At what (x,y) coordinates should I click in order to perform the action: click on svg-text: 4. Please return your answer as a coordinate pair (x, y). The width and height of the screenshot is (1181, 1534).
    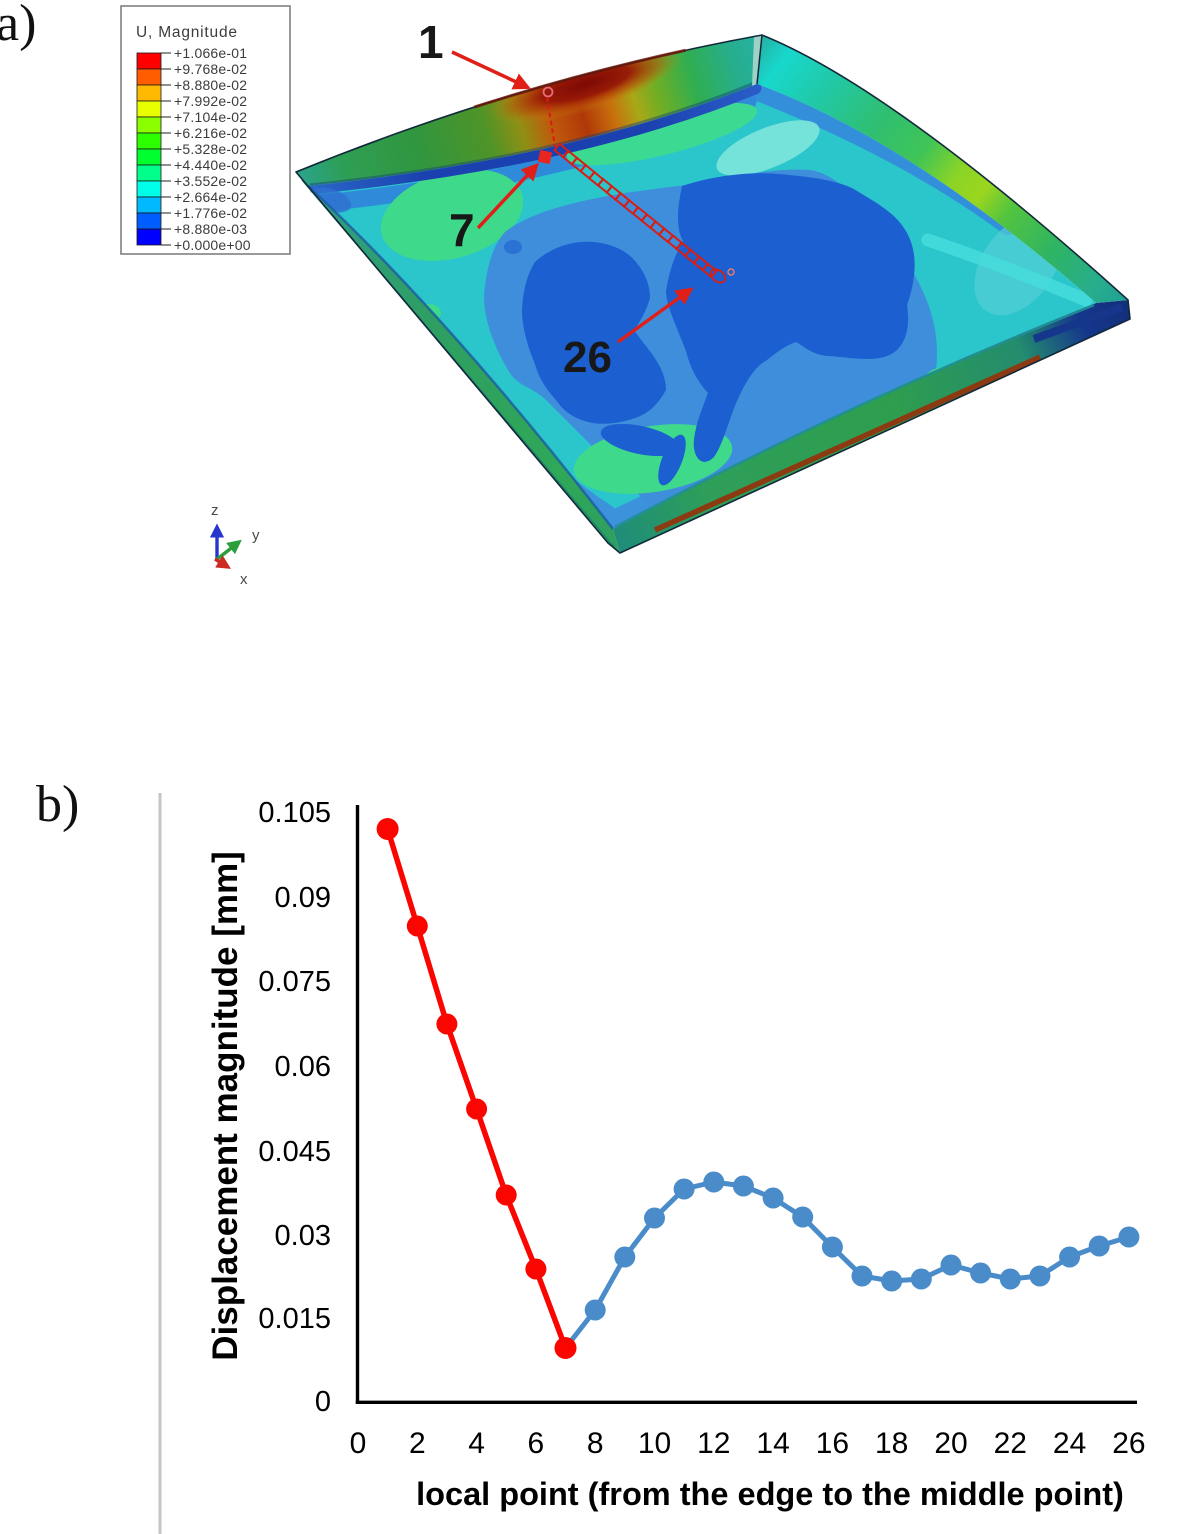
    Looking at the image, I should click on (476, 1443).